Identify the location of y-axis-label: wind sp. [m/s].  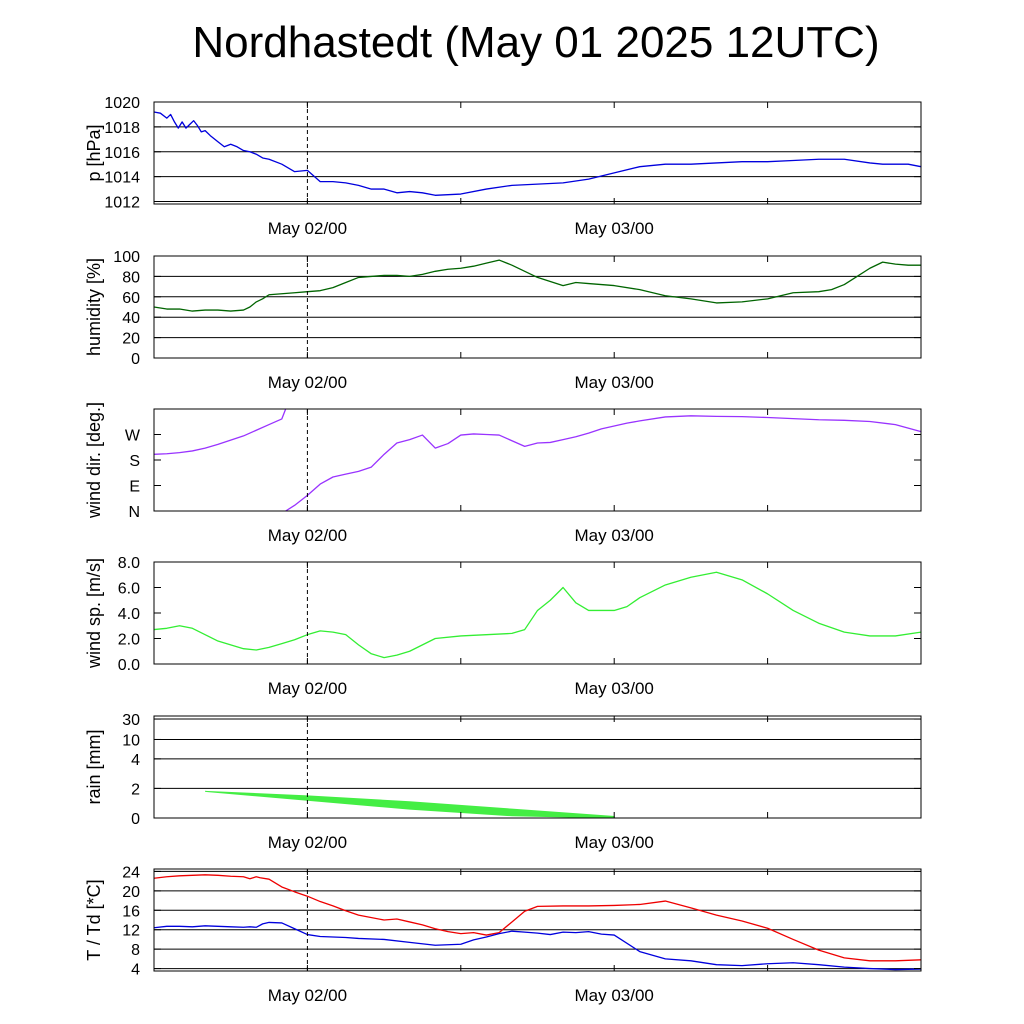
(94, 613).